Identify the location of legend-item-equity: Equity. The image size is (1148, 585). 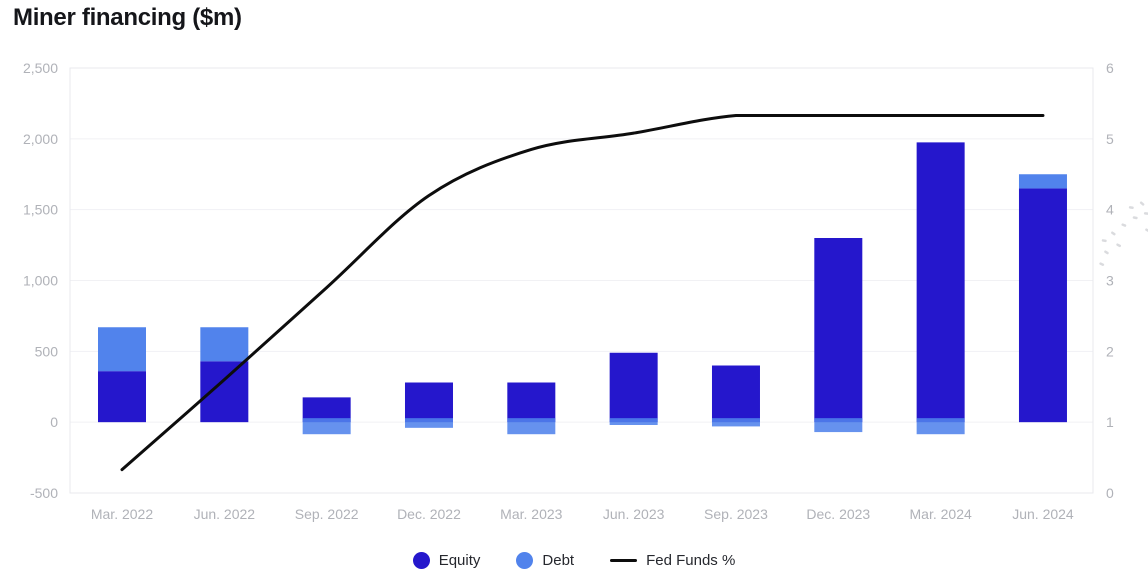
(446, 560).